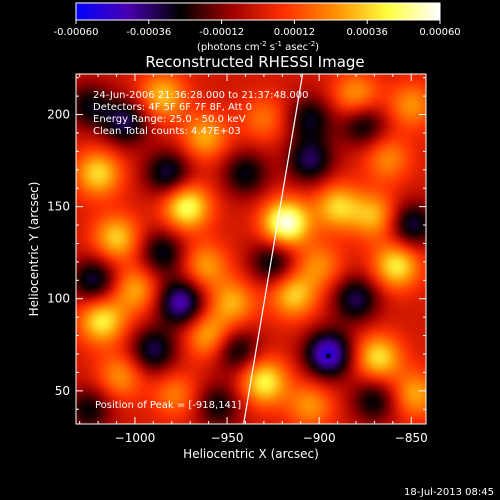 Image resolution: width=500 pixels, height=500 pixels. I want to click on y-axis-label: Heliocentric Y (arcsec), so click(34, 249).